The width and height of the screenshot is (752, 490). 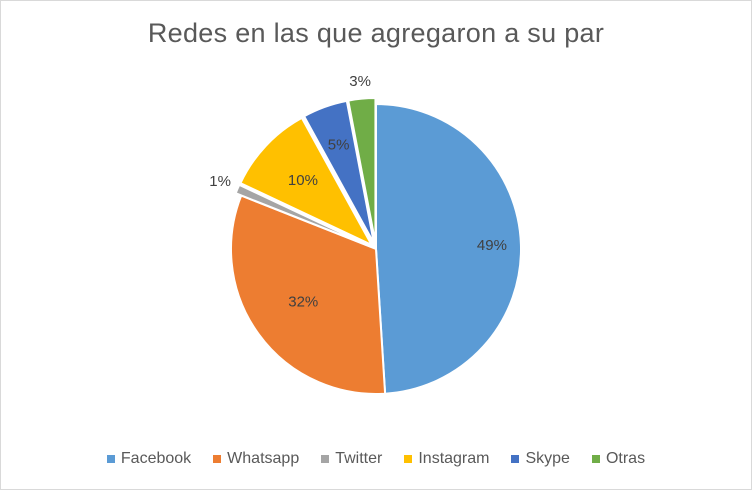 What do you see at coordinates (156, 458) in the screenshot?
I see `legend-label: Facebook` at bounding box center [156, 458].